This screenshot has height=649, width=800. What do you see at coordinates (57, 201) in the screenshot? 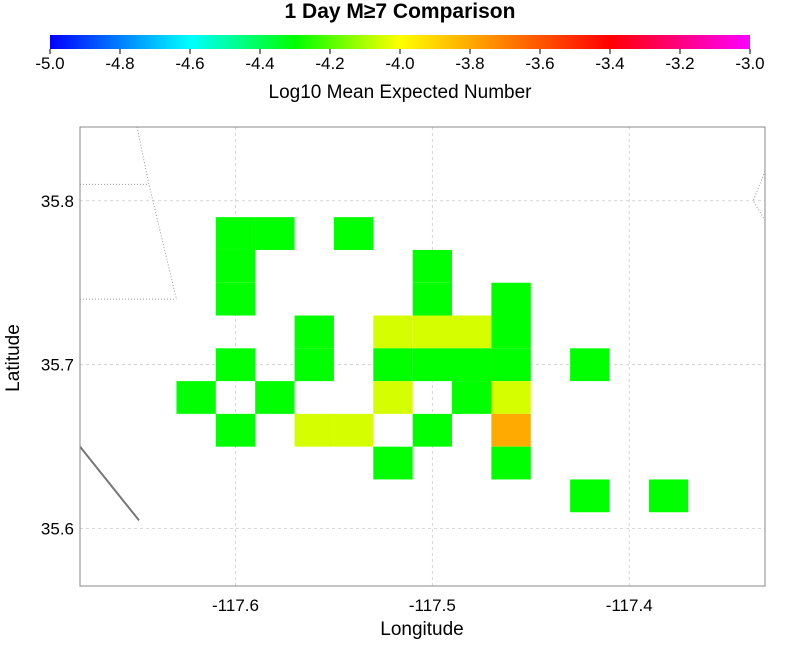
I see `y-tick-label: 35.8` at bounding box center [57, 201].